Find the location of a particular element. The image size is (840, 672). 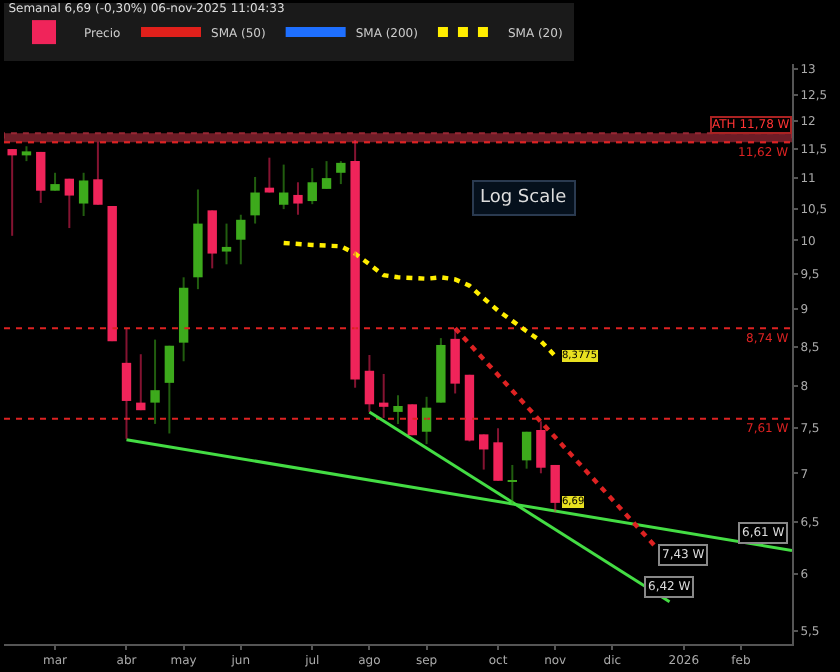

annotation: Log Scale is located at coordinates (524, 198).